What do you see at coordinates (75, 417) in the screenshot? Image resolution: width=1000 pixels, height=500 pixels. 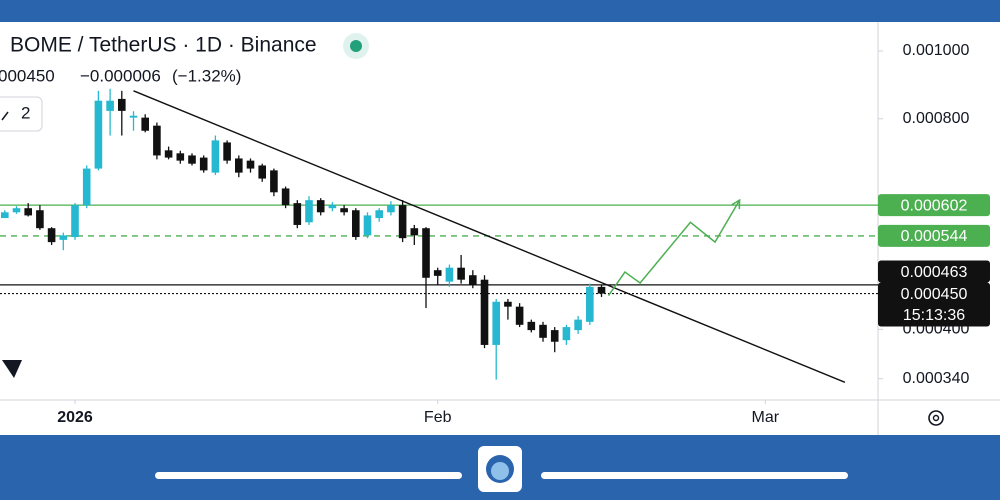 I see `x-tick-label: 2026` at bounding box center [75, 417].